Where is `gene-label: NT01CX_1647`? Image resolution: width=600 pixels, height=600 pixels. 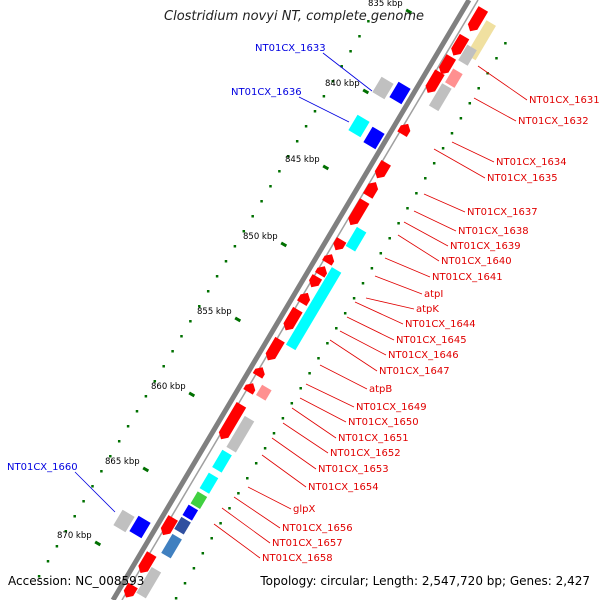 gene-label: NT01CX_1647 is located at coordinates (414, 371).